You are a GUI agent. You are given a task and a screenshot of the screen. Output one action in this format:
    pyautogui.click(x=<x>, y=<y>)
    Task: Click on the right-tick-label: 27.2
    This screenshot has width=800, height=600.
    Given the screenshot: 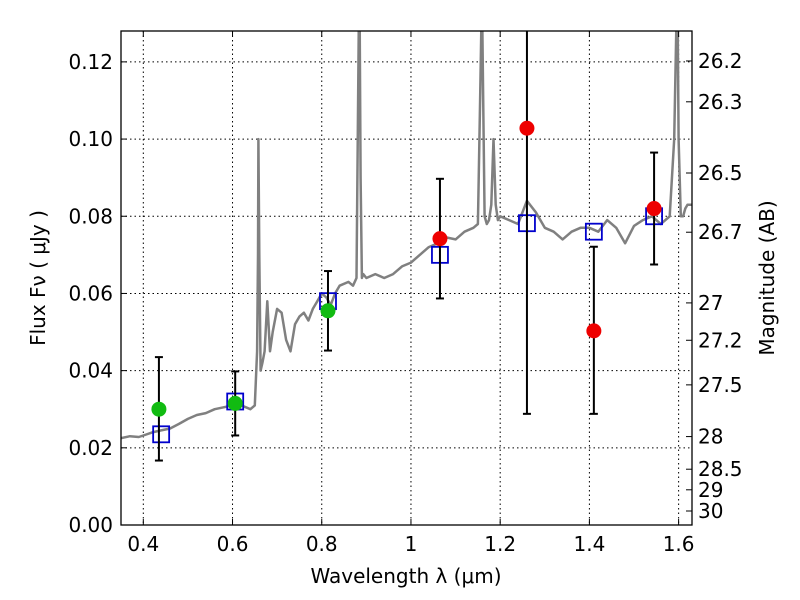 What is the action you would take?
    pyautogui.click(x=720, y=340)
    